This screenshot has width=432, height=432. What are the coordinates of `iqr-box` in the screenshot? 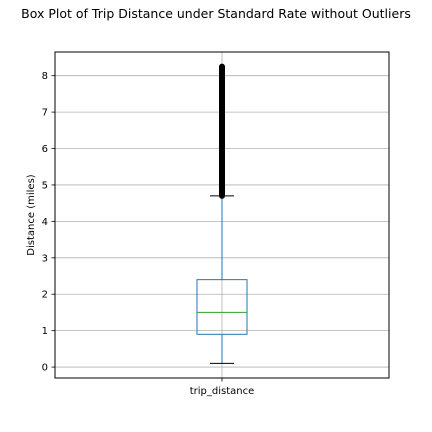 It's located at (222, 307).